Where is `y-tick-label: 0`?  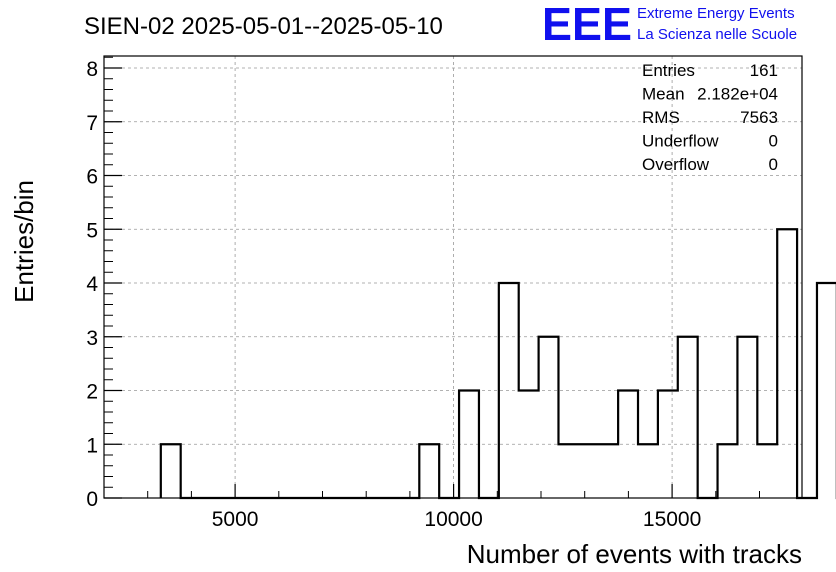
y-tick-label: 0 is located at coordinates (92, 499).